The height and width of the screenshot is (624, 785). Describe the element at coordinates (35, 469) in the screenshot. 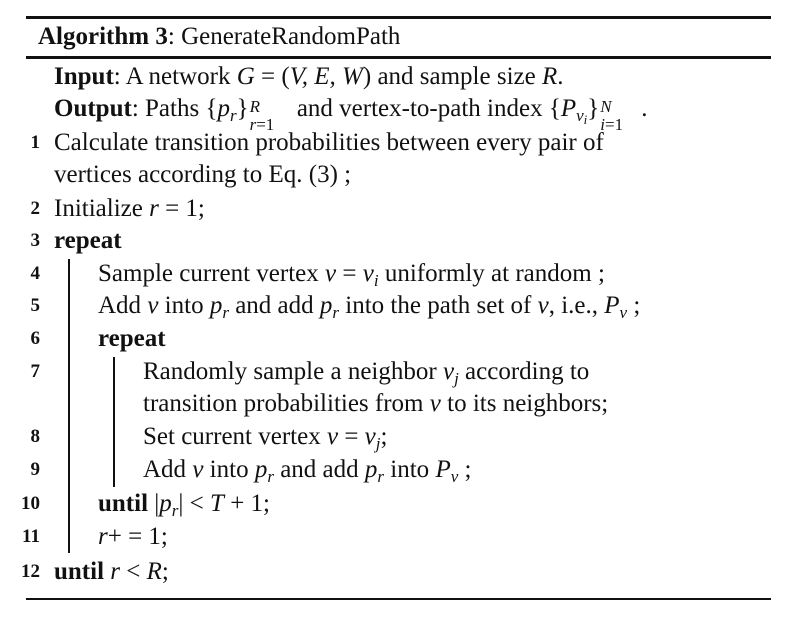

I see `line-number-9: 9` at that location.